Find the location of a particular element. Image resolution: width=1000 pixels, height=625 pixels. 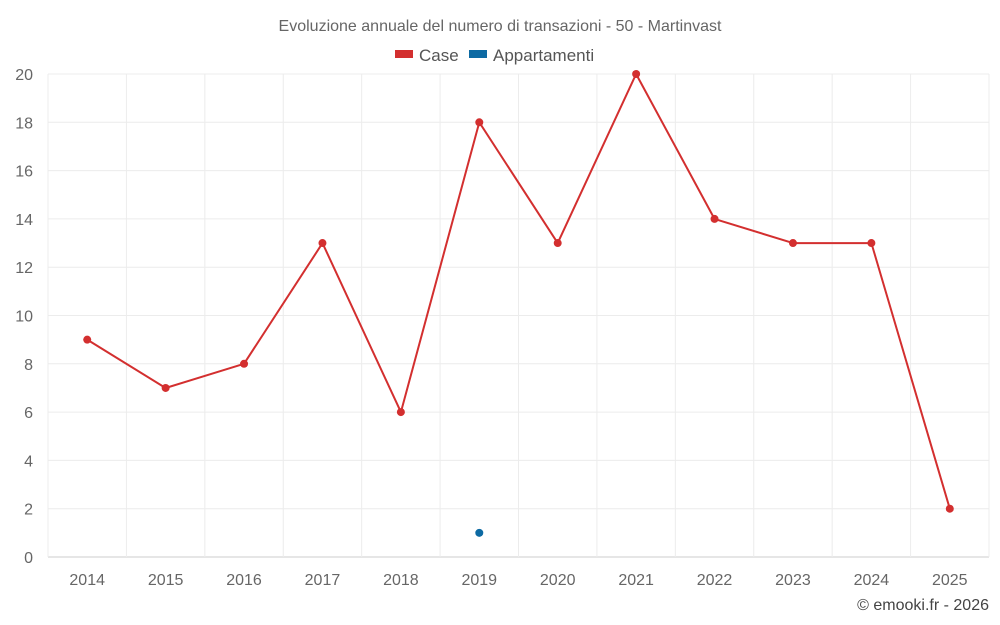

data-point-case-2020 is located at coordinates (557, 243).